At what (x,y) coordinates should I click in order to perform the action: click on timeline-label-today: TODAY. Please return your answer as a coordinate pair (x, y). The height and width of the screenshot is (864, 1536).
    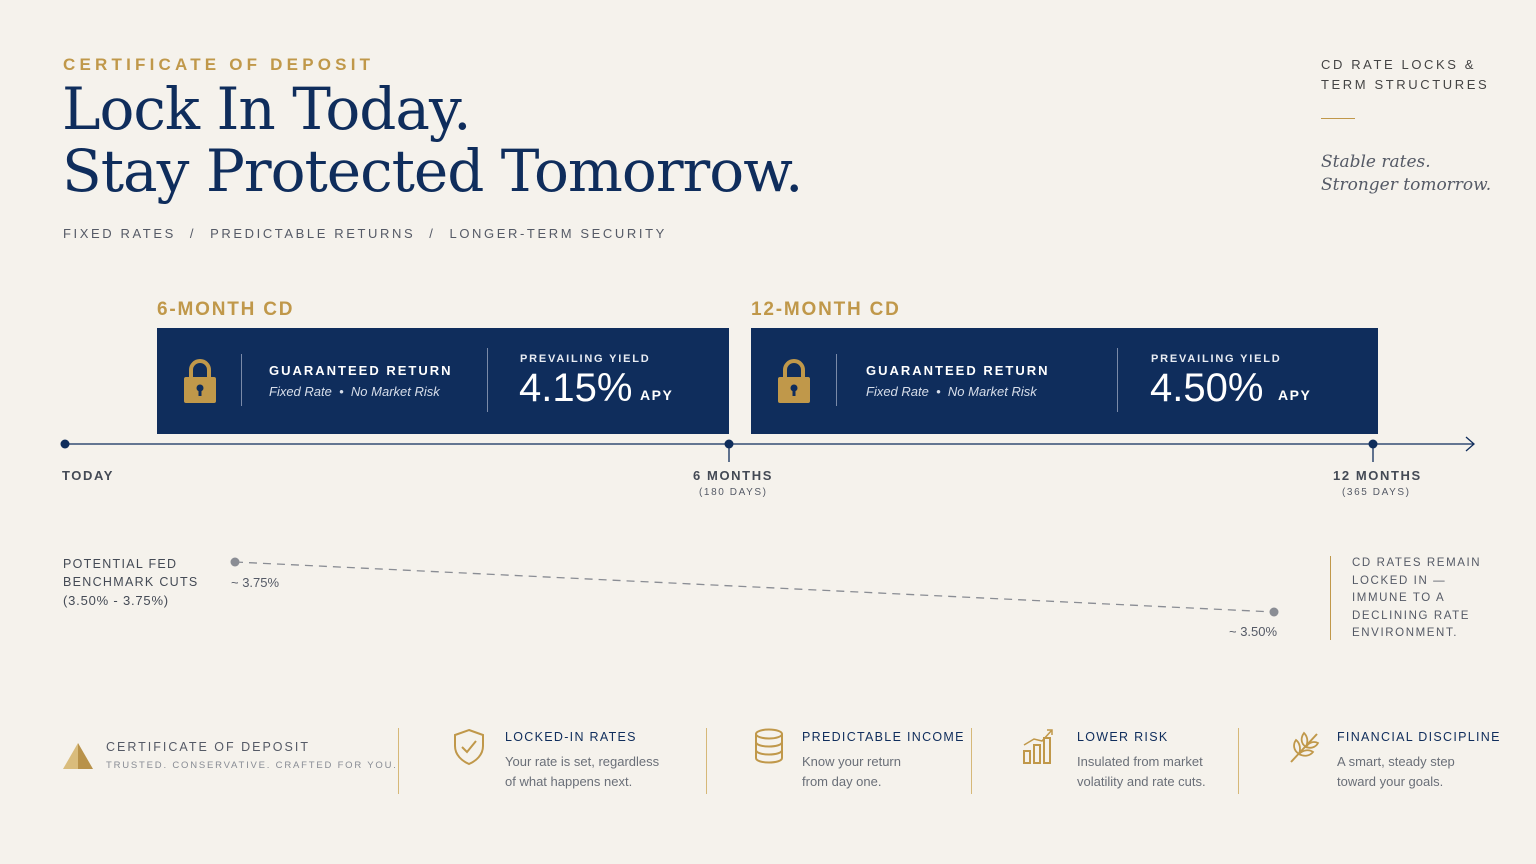
    Looking at the image, I should click on (88, 475).